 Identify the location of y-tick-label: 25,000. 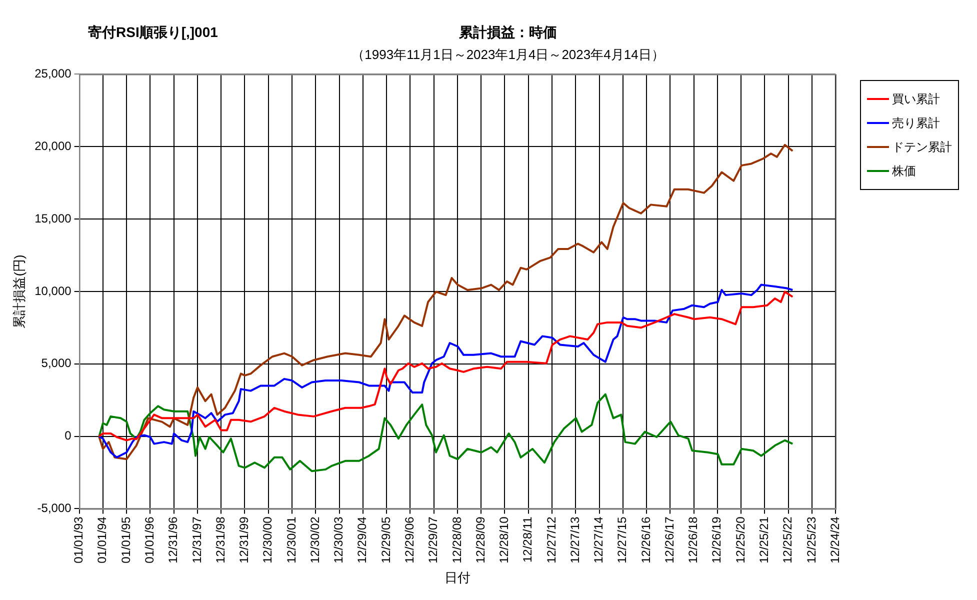
(53, 73).